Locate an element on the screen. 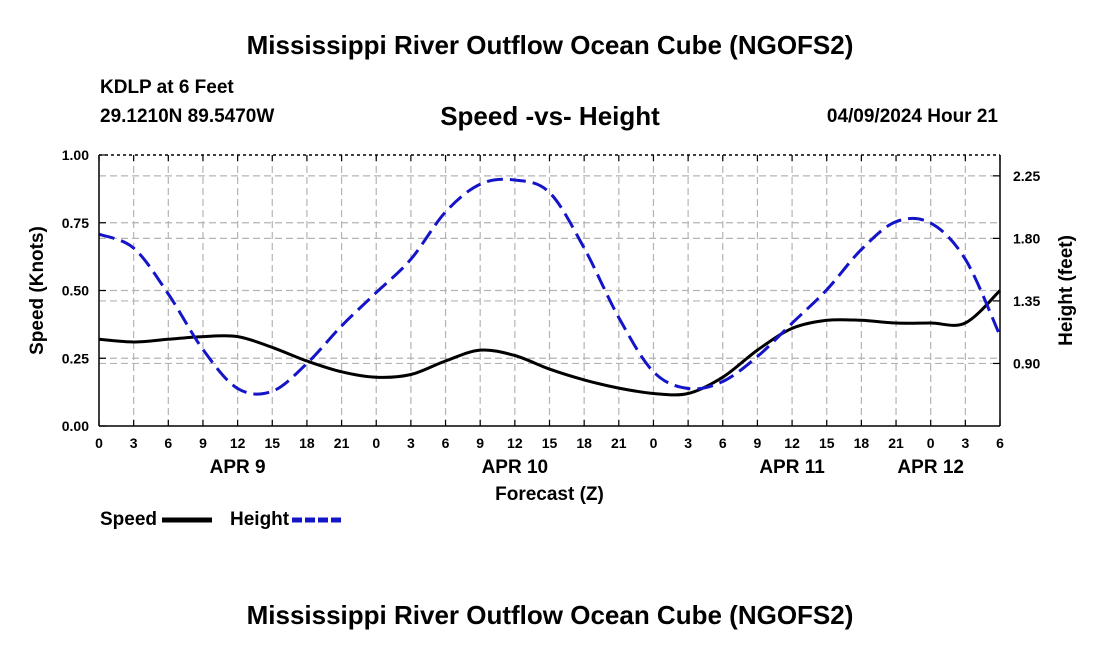 The image size is (1100, 650). left-tick-label: 0.50 is located at coordinates (75, 291).